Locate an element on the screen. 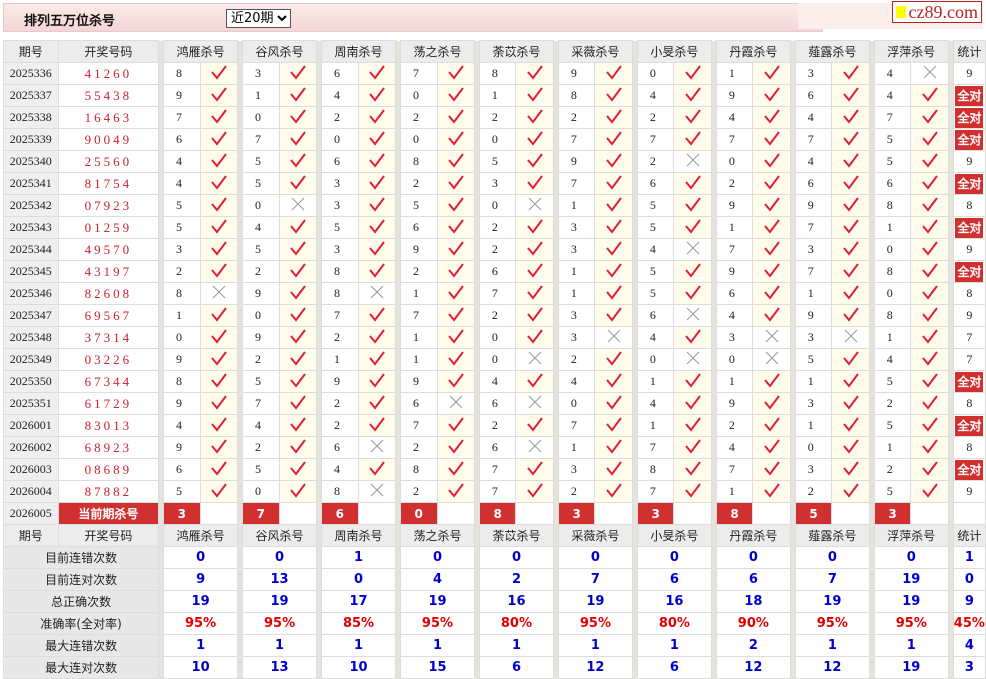  stats-label: 目前连错次数 is located at coordinates (81, 557).